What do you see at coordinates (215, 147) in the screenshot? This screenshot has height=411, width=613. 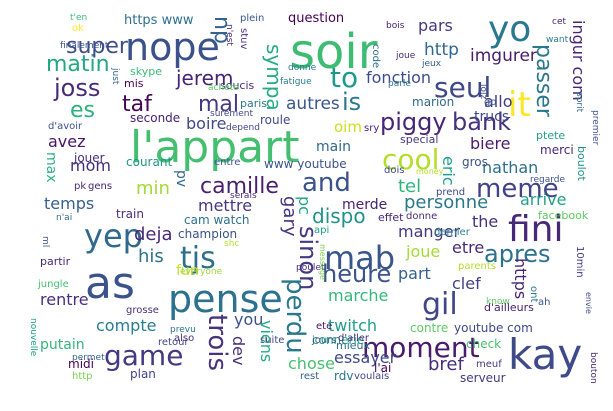 I see `word-lappart: l'appart` at bounding box center [215, 147].